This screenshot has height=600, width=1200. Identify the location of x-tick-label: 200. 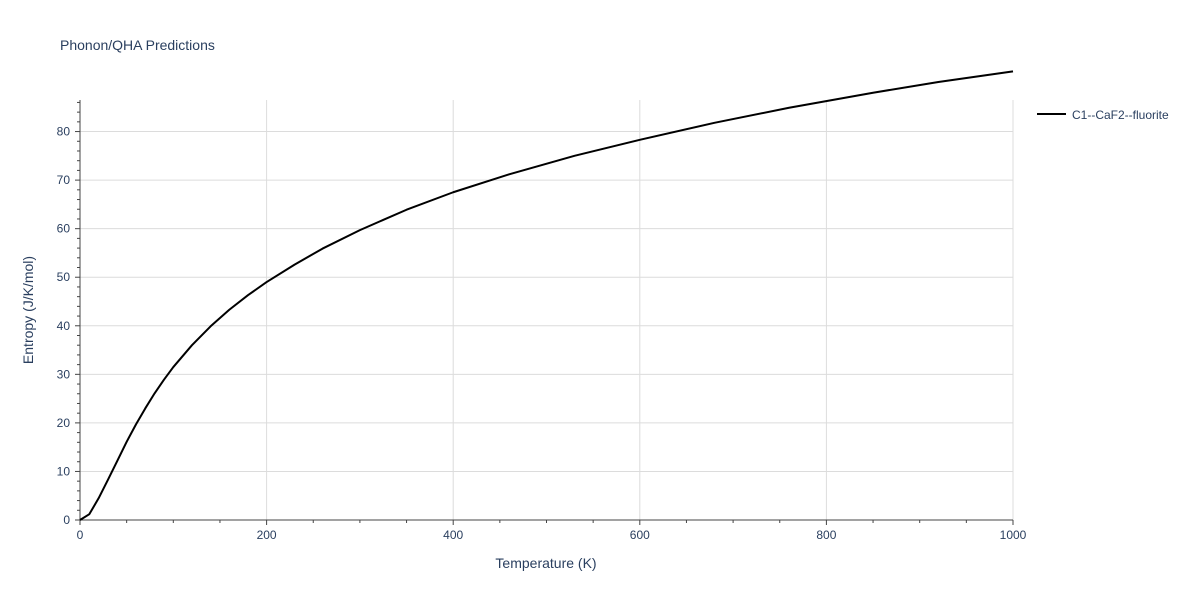
(267, 535).